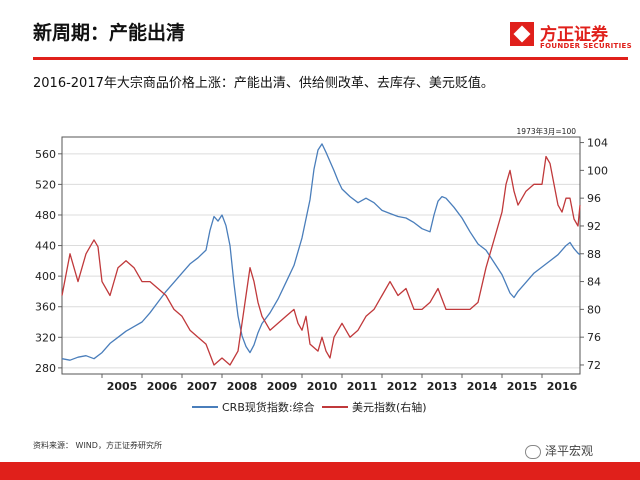  Describe the element at coordinates (533, 451) in the screenshot. I see `wechat-icon` at that location.